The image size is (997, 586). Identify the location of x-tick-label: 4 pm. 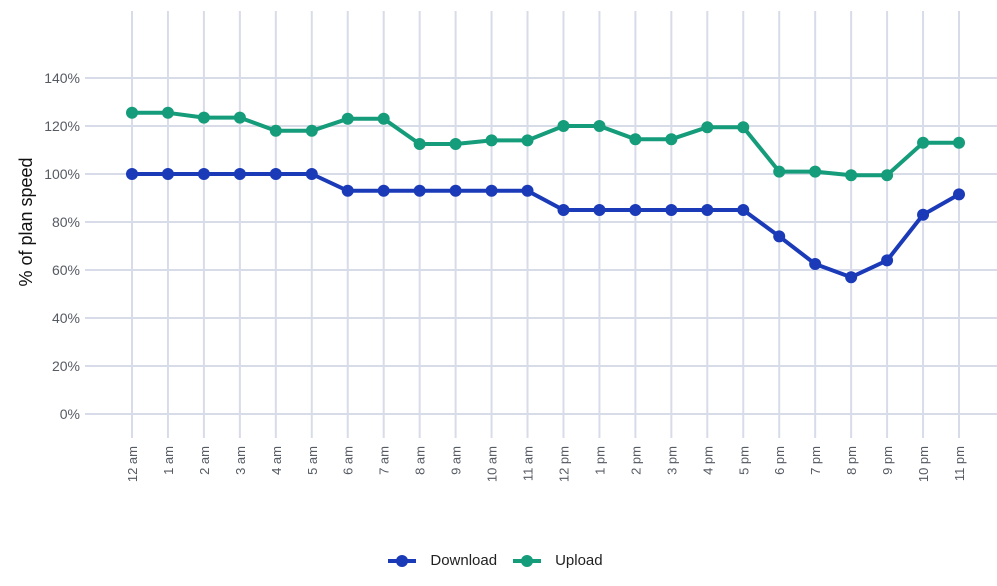
(707, 460).